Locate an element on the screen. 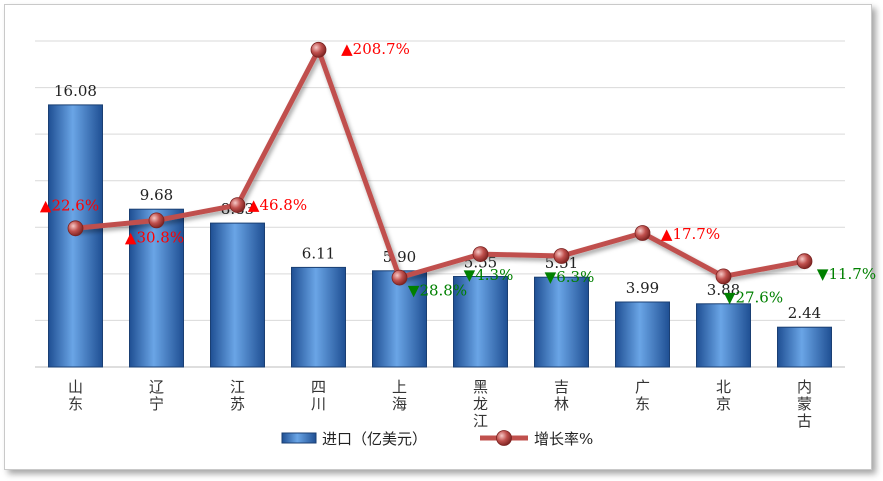  growth-label: ▲22.6% is located at coordinates (69, 205).